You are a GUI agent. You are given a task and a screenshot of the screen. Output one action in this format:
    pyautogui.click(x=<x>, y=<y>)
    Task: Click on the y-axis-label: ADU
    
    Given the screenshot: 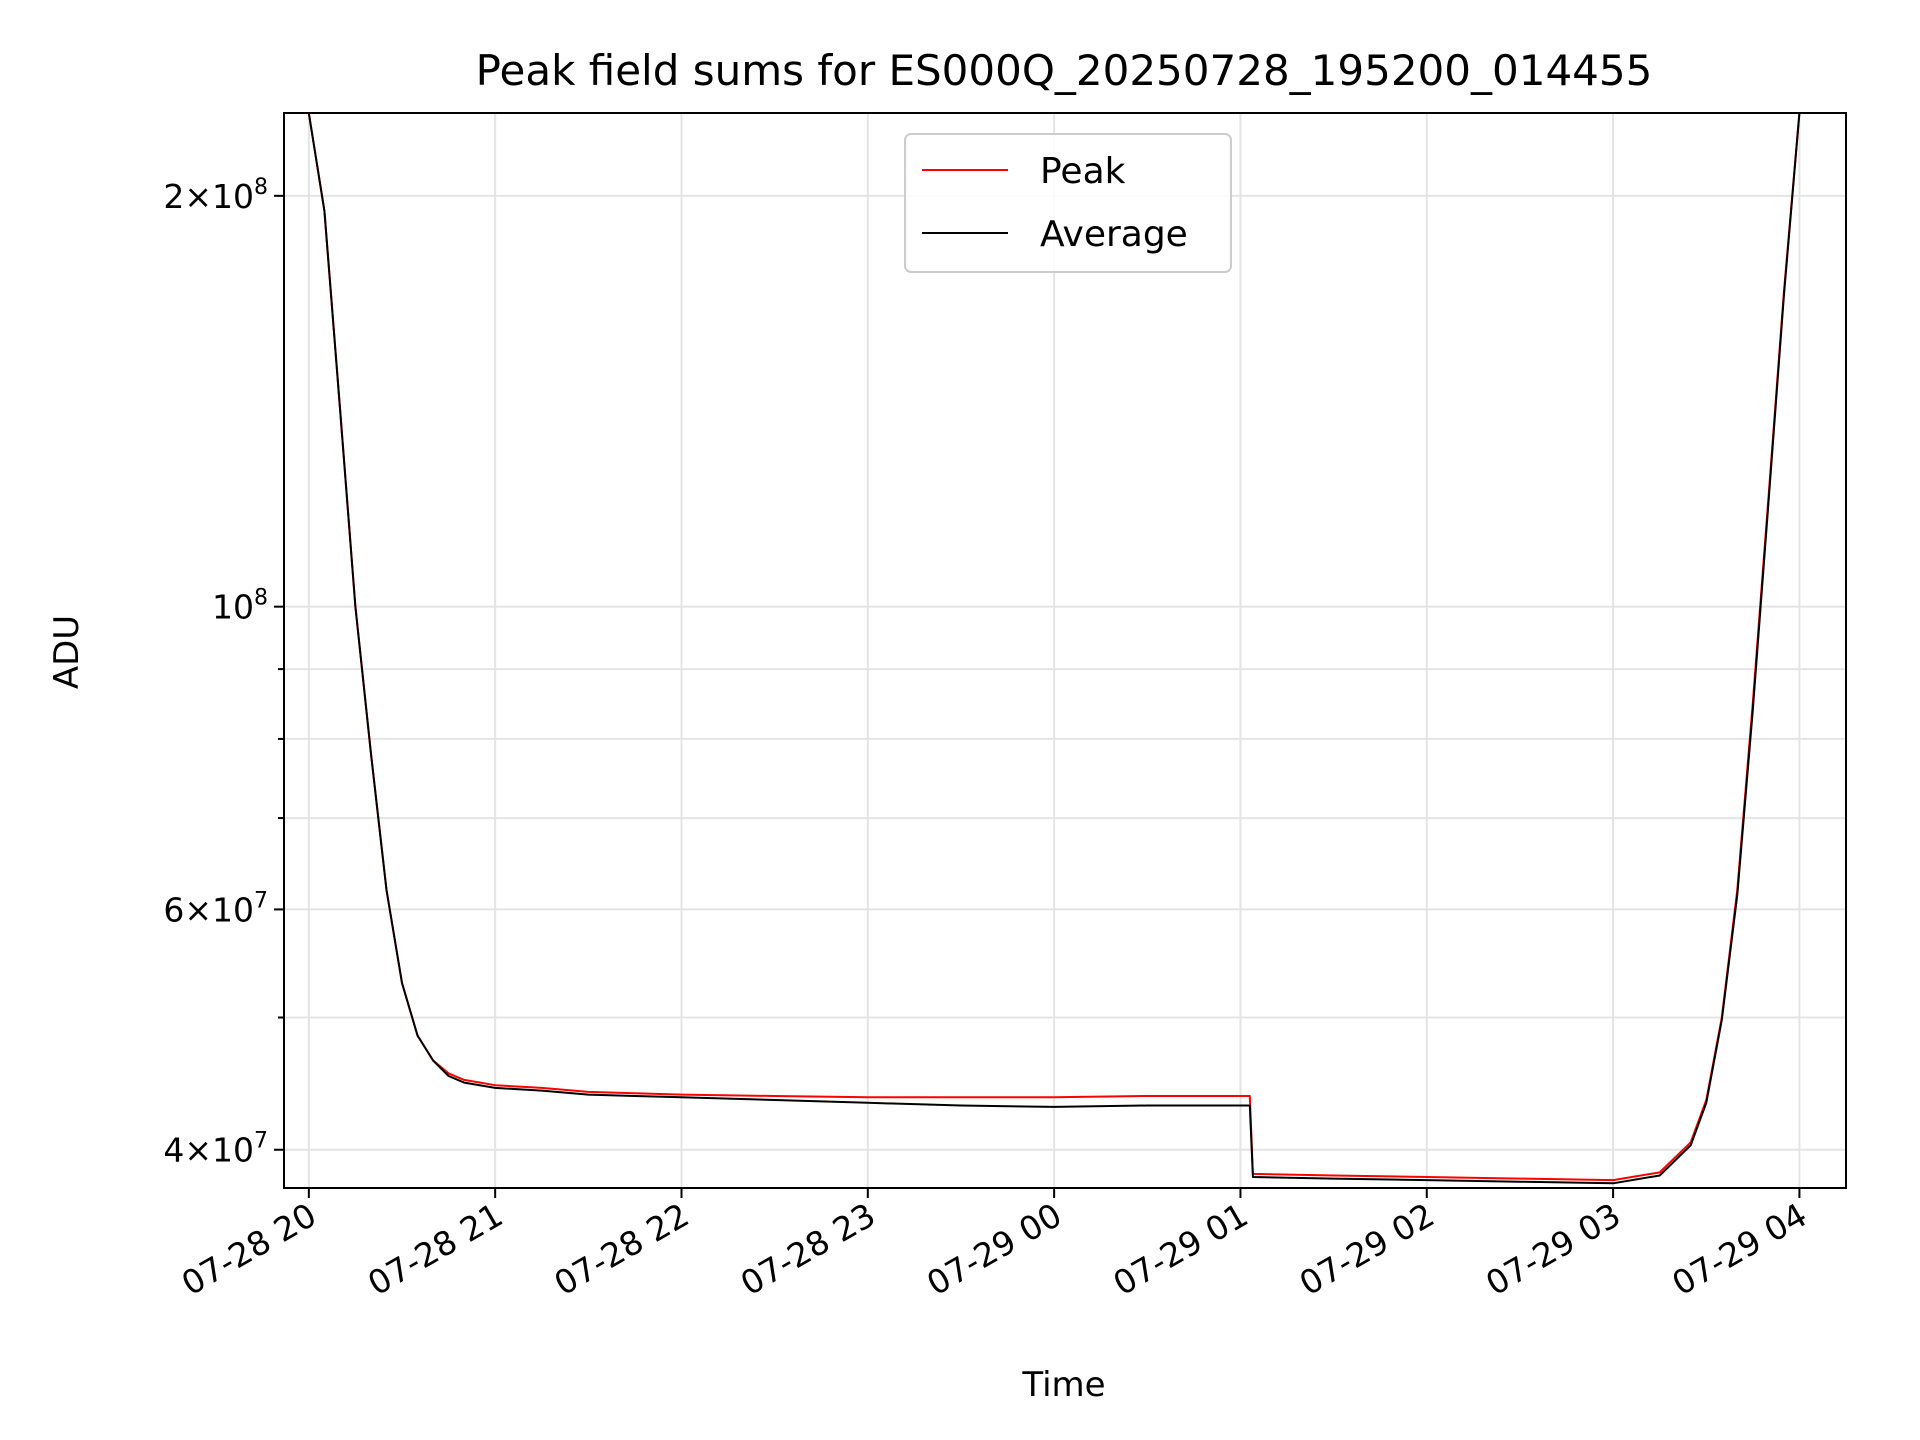 What is the action you would take?
    pyautogui.click(x=67, y=652)
    